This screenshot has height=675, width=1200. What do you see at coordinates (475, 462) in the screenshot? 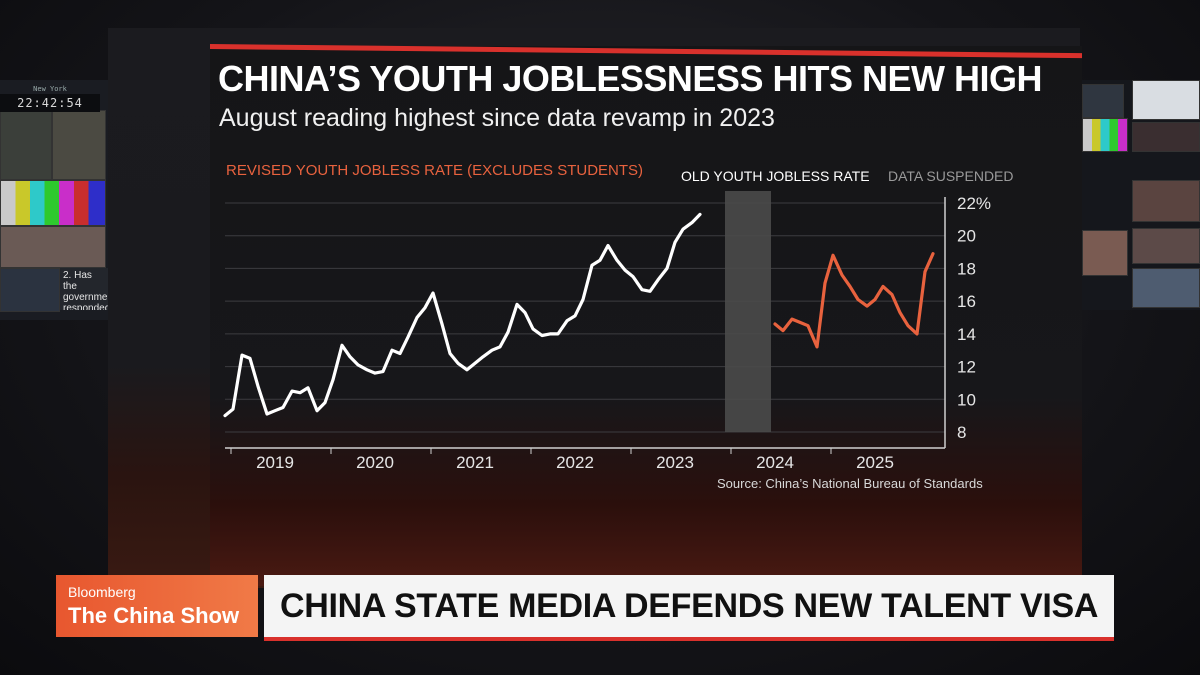
I see `x-tick-label: 2021` at bounding box center [475, 462].